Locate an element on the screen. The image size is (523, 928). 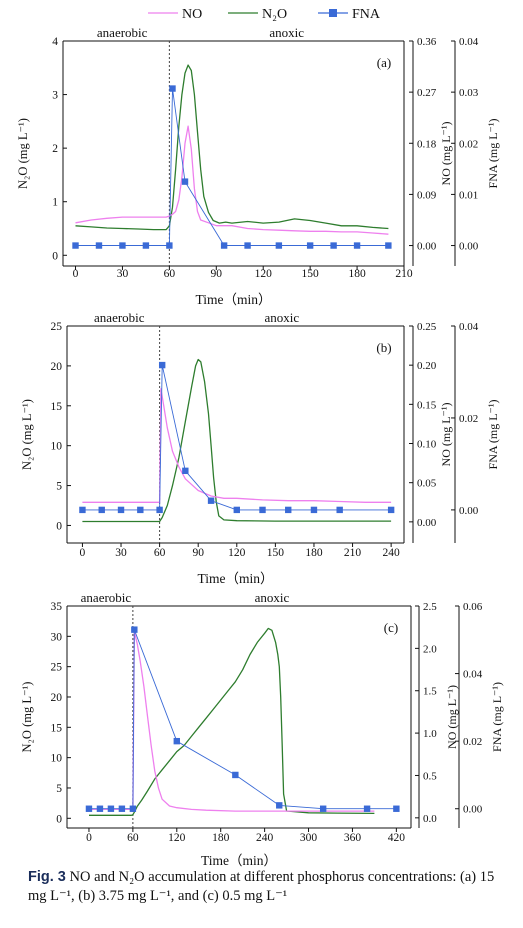
fna-tick-label: 0.06 is located at coordinates (473, 607).